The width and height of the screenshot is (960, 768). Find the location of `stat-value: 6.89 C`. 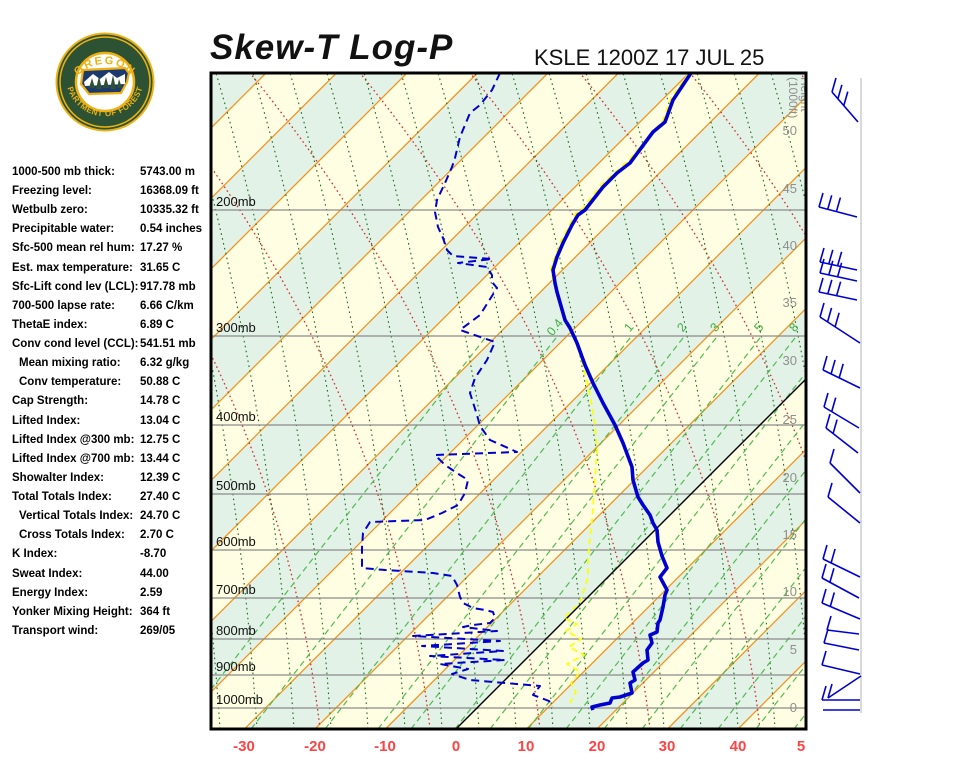

stat-value: 6.89 C is located at coordinates (157, 324).